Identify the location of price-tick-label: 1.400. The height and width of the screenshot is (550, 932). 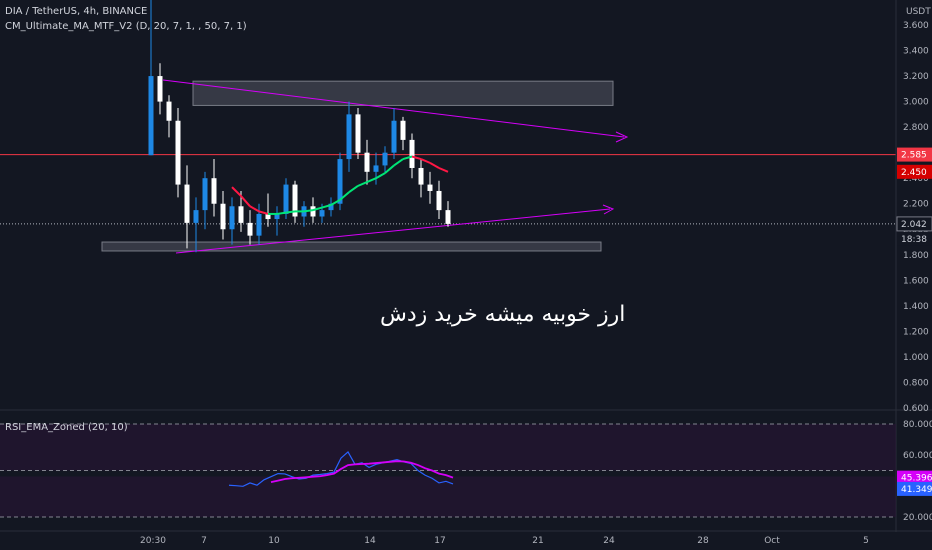
(916, 307).